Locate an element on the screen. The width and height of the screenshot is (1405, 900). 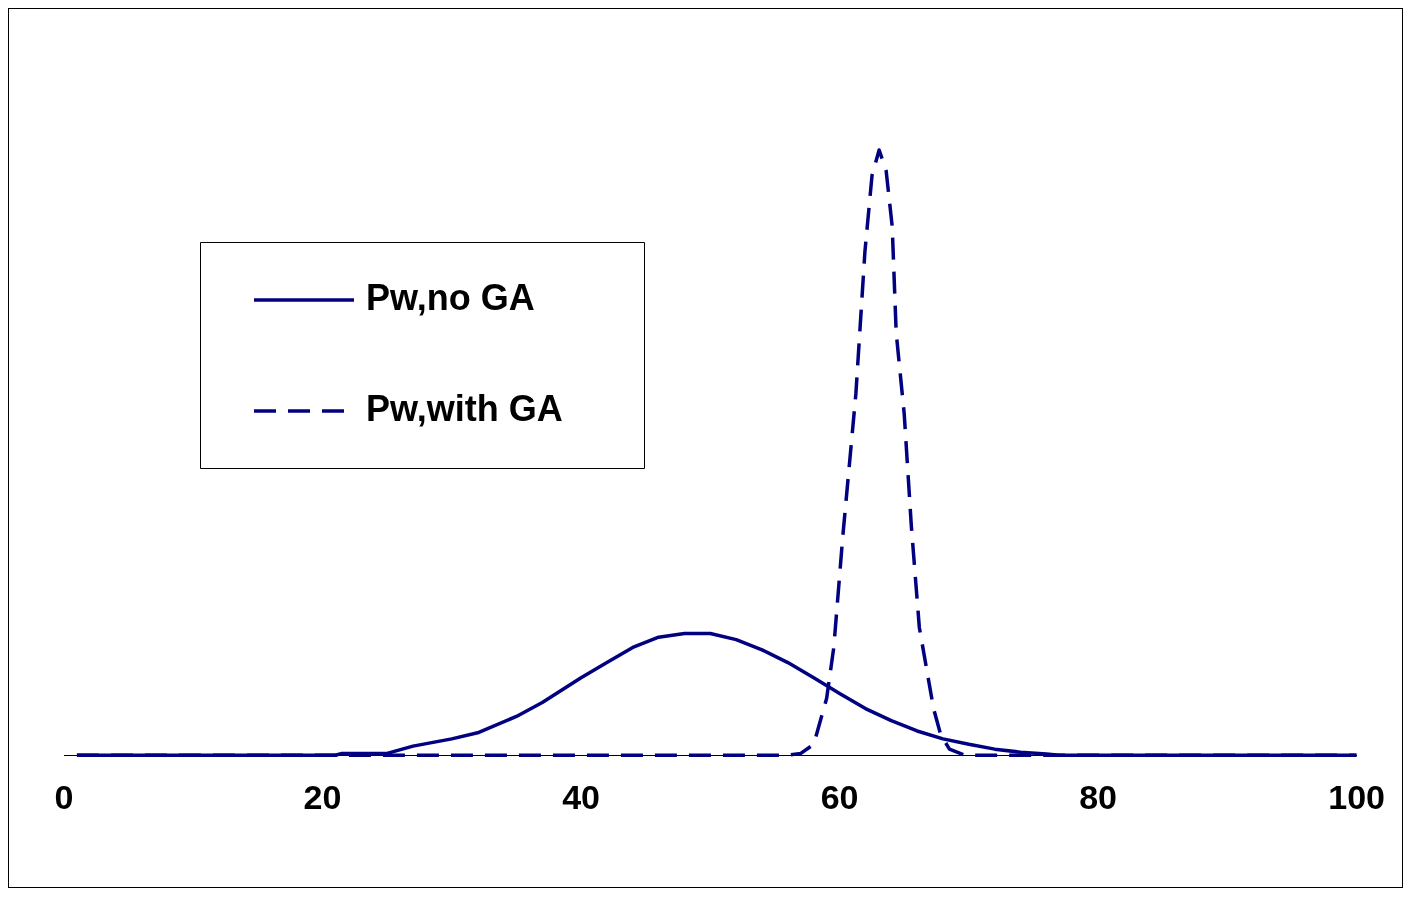
x-tick-label: 40 is located at coordinates (581, 796).